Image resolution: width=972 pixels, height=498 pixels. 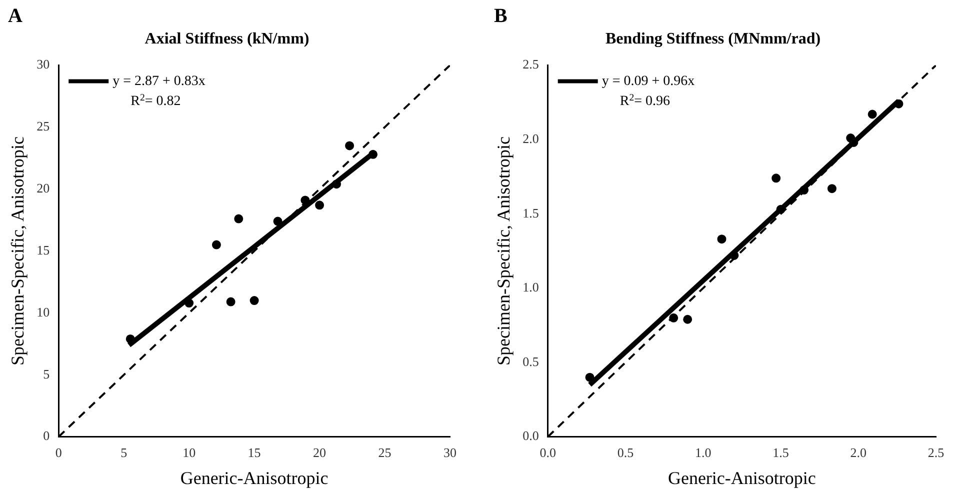 I want to click on text: B, so click(x=501, y=16).